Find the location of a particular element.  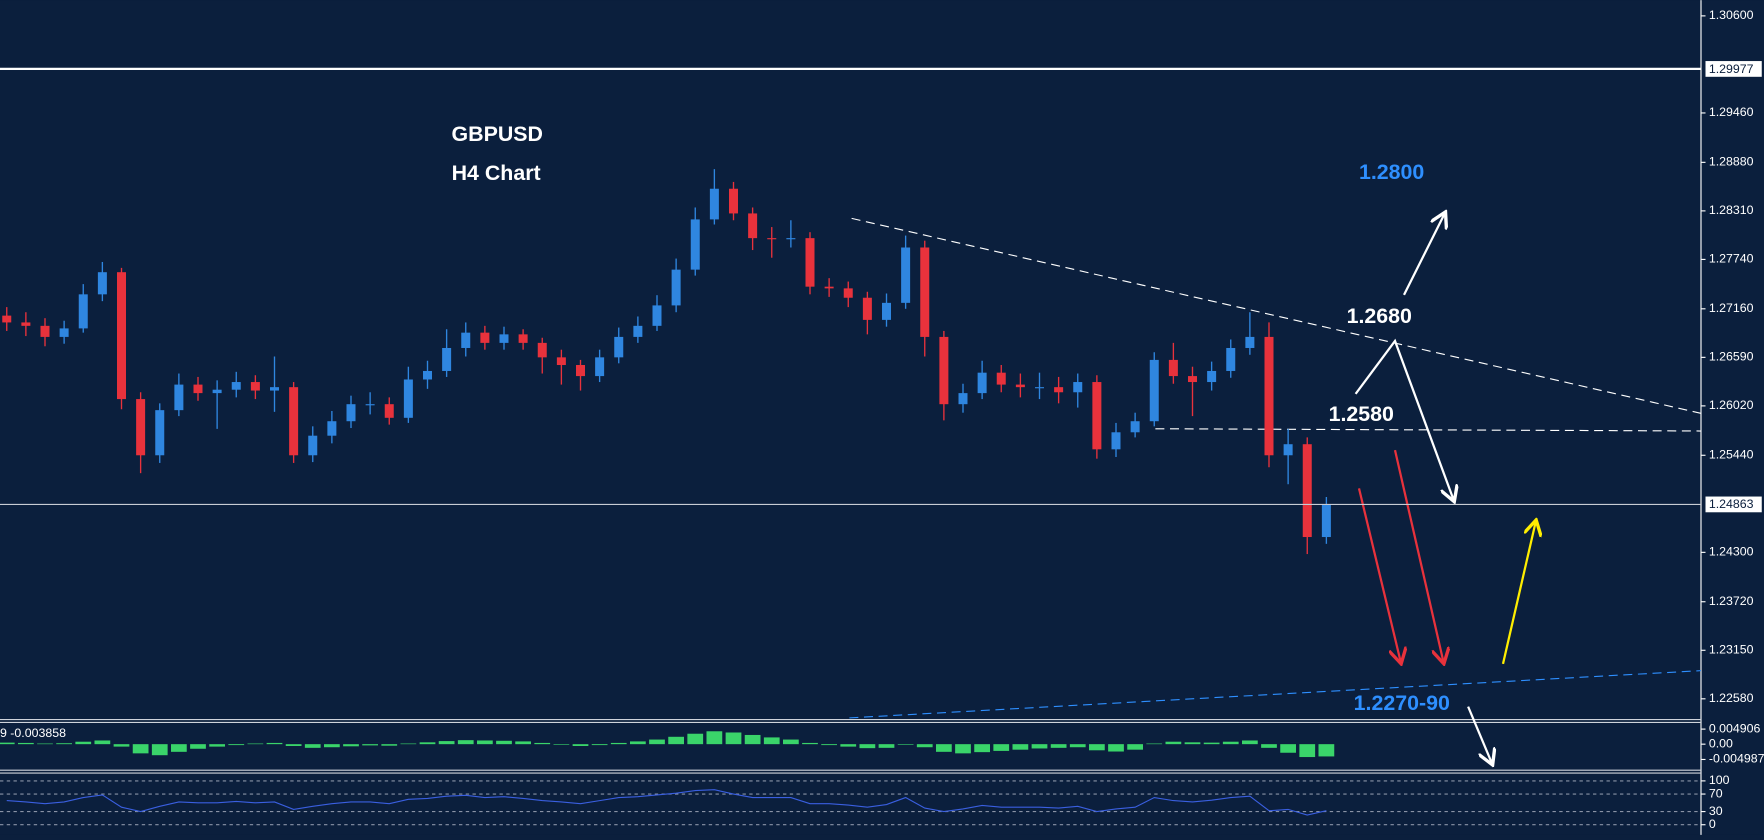

annotation: 1.2800 is located at coordinates (1391, 172).